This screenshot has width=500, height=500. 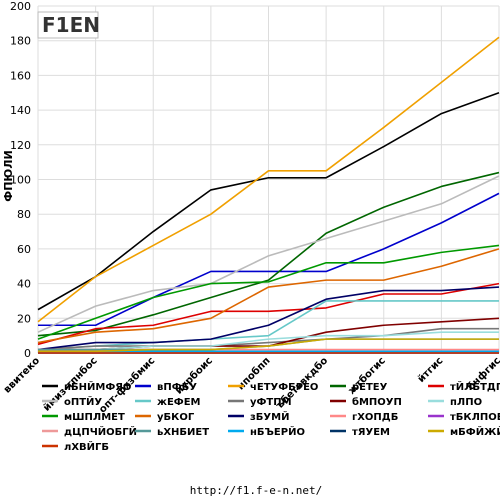 I want to click on legend-label: уБКОГ, so click(x=176, y=417).